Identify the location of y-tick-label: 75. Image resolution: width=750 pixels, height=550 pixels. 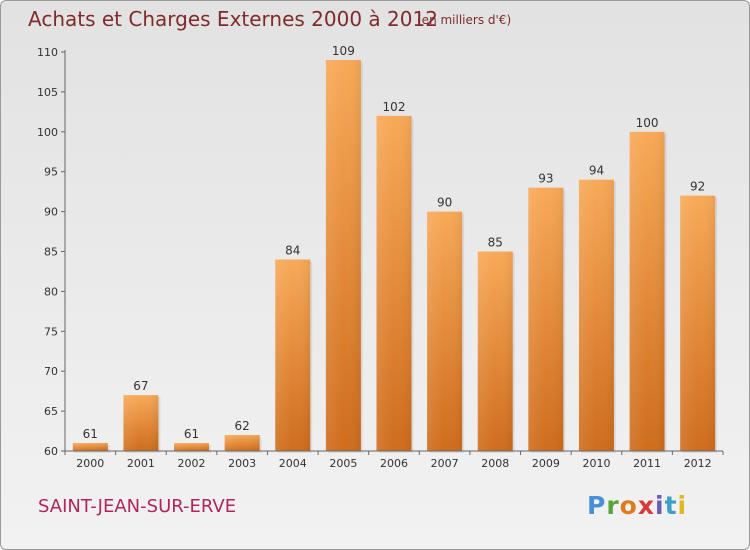
(51, 331).